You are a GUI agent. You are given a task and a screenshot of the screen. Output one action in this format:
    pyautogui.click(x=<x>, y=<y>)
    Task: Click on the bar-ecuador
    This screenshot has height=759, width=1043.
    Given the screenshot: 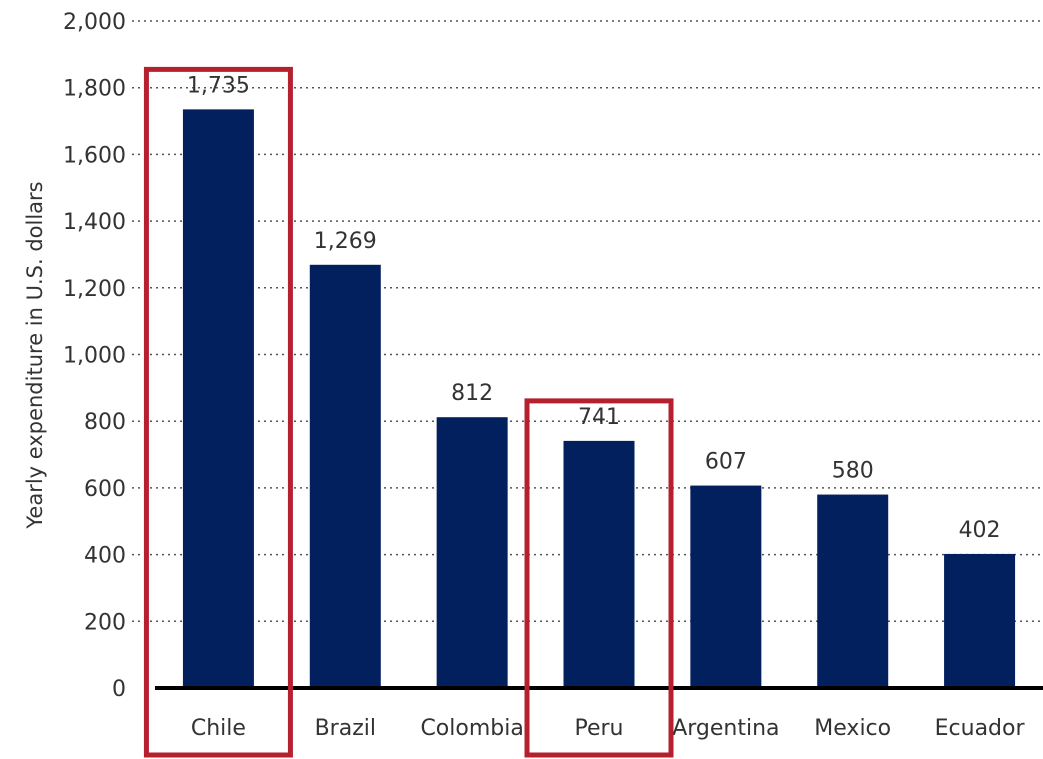 What is the action you would take?
    pyautogui.click(x=980, y=620)
    